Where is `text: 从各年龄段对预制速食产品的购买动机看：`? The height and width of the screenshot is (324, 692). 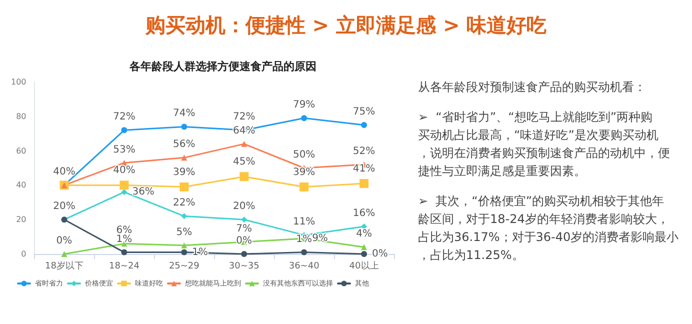 text: 从各年龄段对预制速食产品的购买动机看： is located at coordinates (532, 87).